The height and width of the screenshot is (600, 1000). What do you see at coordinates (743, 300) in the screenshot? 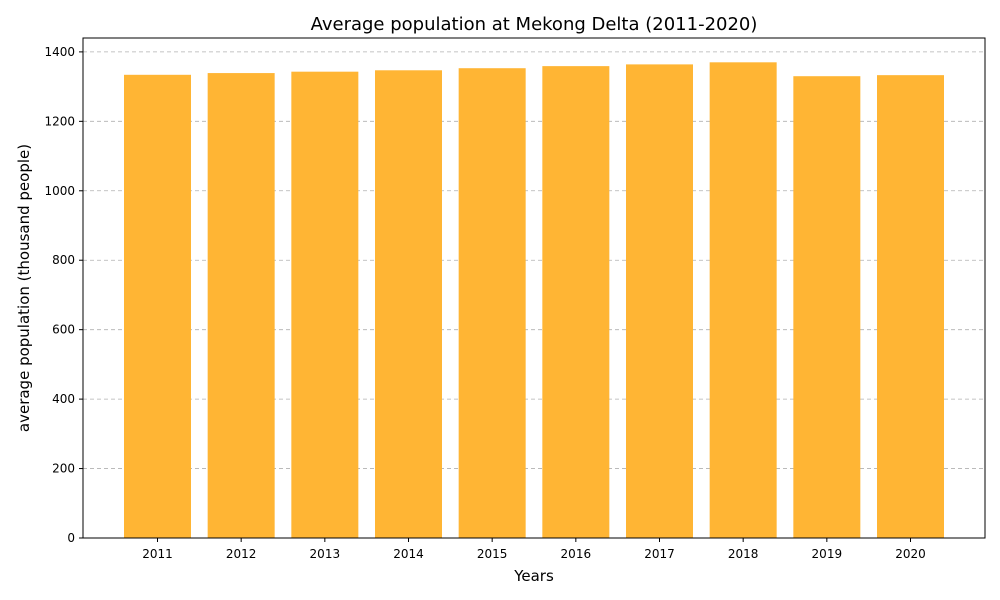
I see `bar-2018` at bounding box center [743, 300].